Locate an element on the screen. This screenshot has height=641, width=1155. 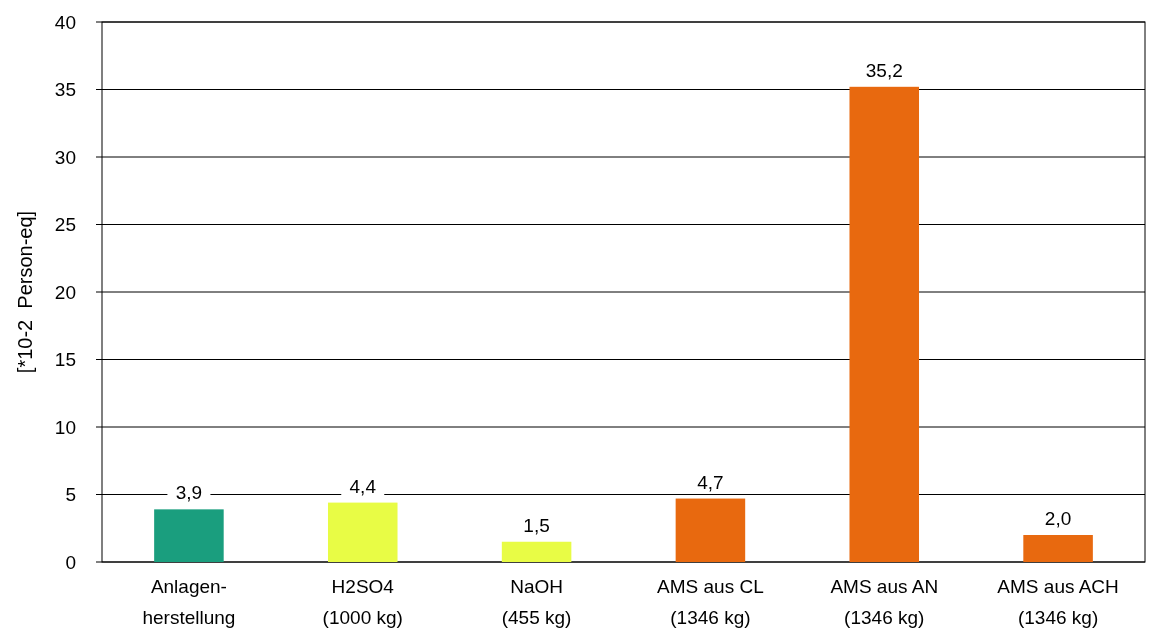
y-tick-label: 15 is located at coordinates (65, 360).